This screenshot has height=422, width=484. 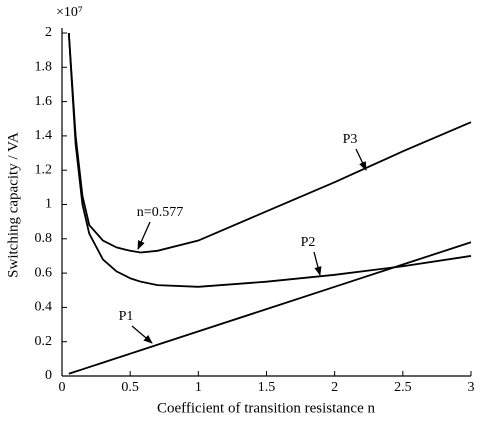 What do you see at coordinates (160, 212) in the screenshot?
I see `annotation: n=0.577` at bounding box center [160, 212].